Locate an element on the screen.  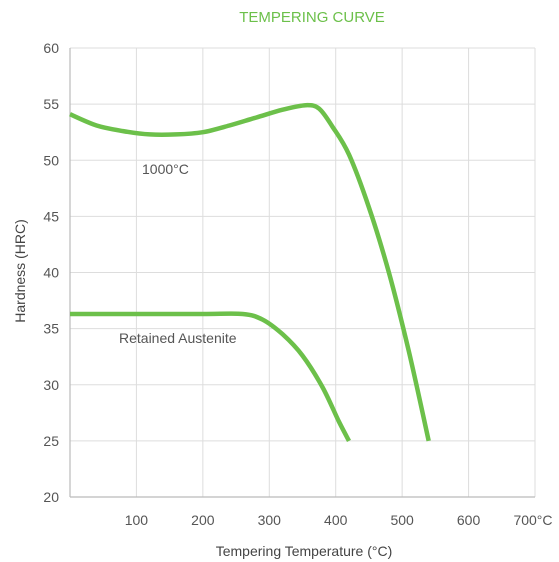
series-label-1000c: 1000°C is located at coordinates (165, 169).